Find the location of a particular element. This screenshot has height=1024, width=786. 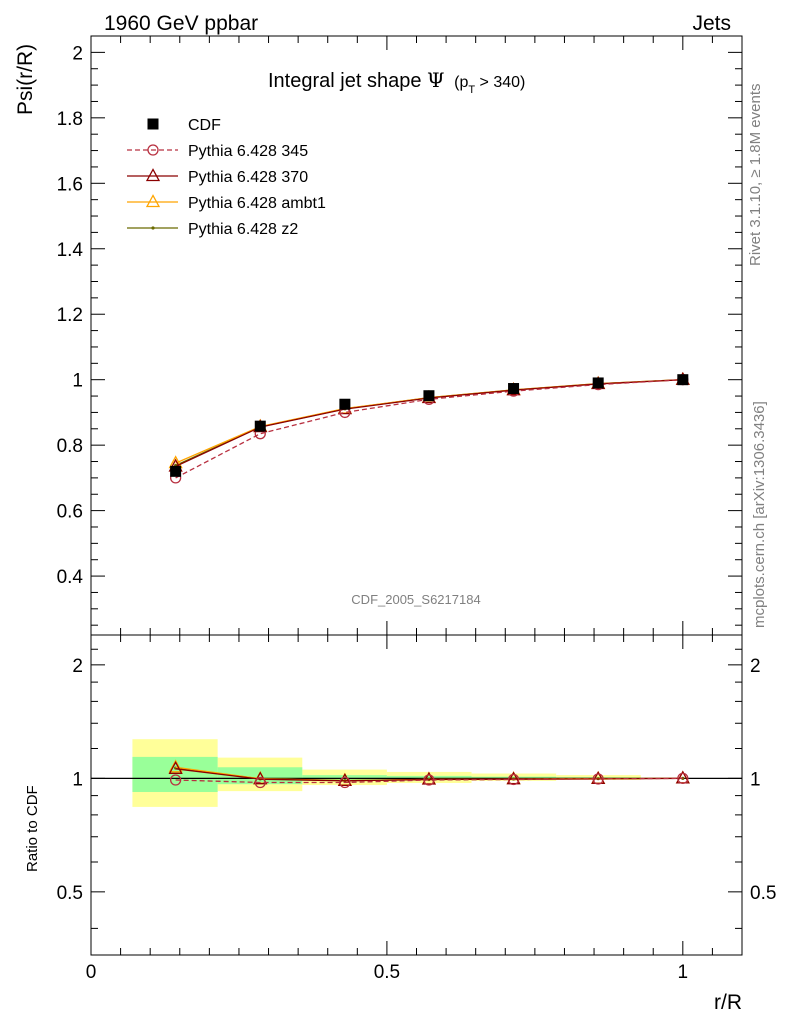

plot-title-cut-sub: T is located at coordinates (471, 90).